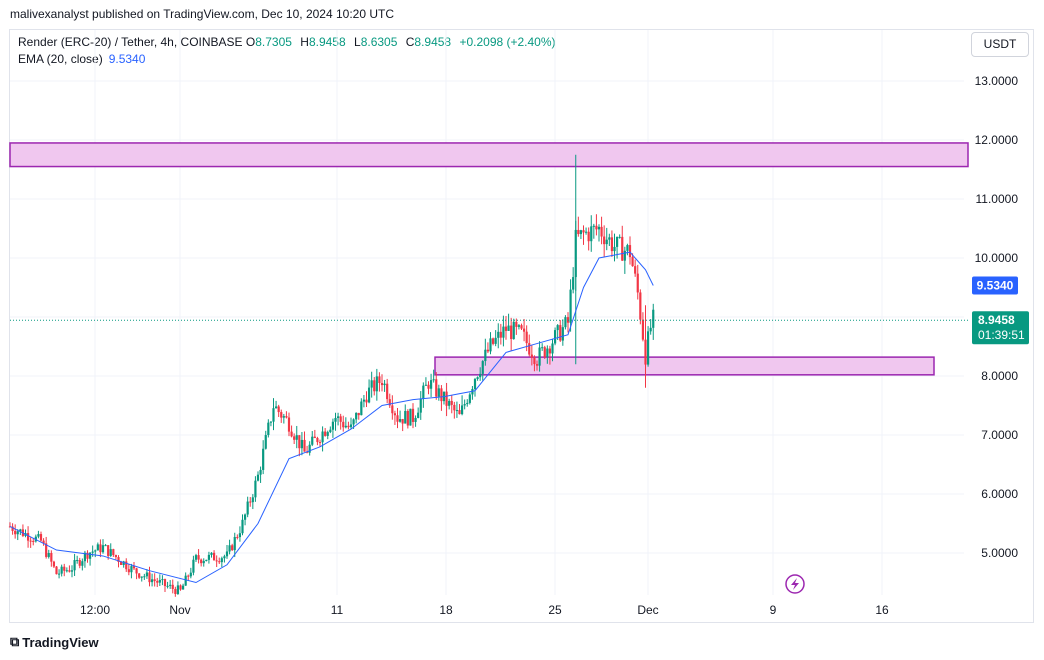 This screenshot has height=660, width=1044. What do you see at coordinates (1000, 44) in the screenshot?
I see `currency-button: USDT` at bounding box center [1000, 44].